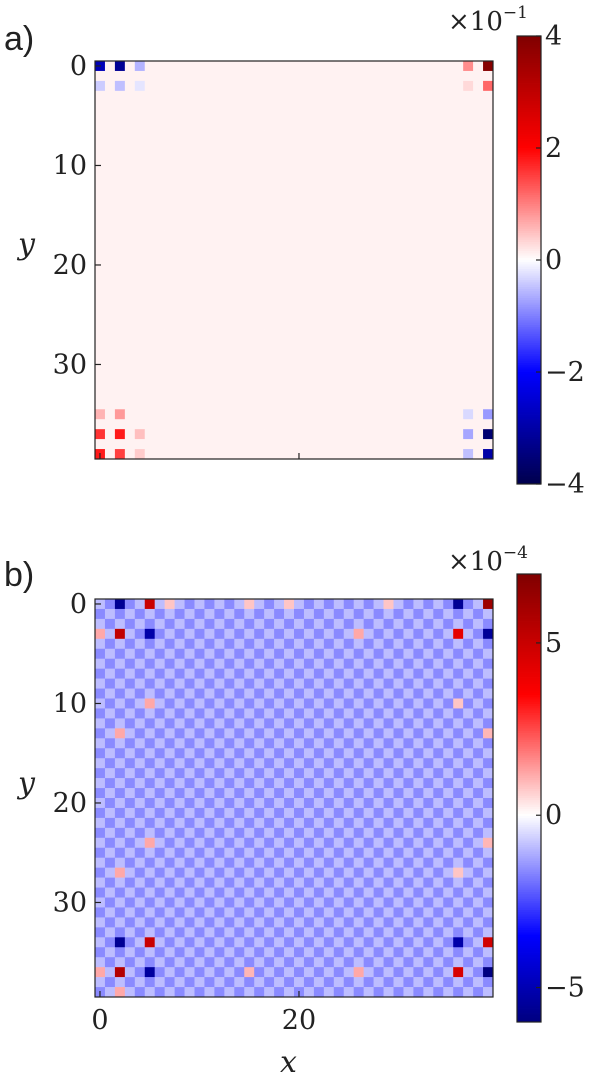  What do you see at coordinates (70, 902) in the screenshot?
I see `y-tick-label: 30` at bounding box center [70, 902].